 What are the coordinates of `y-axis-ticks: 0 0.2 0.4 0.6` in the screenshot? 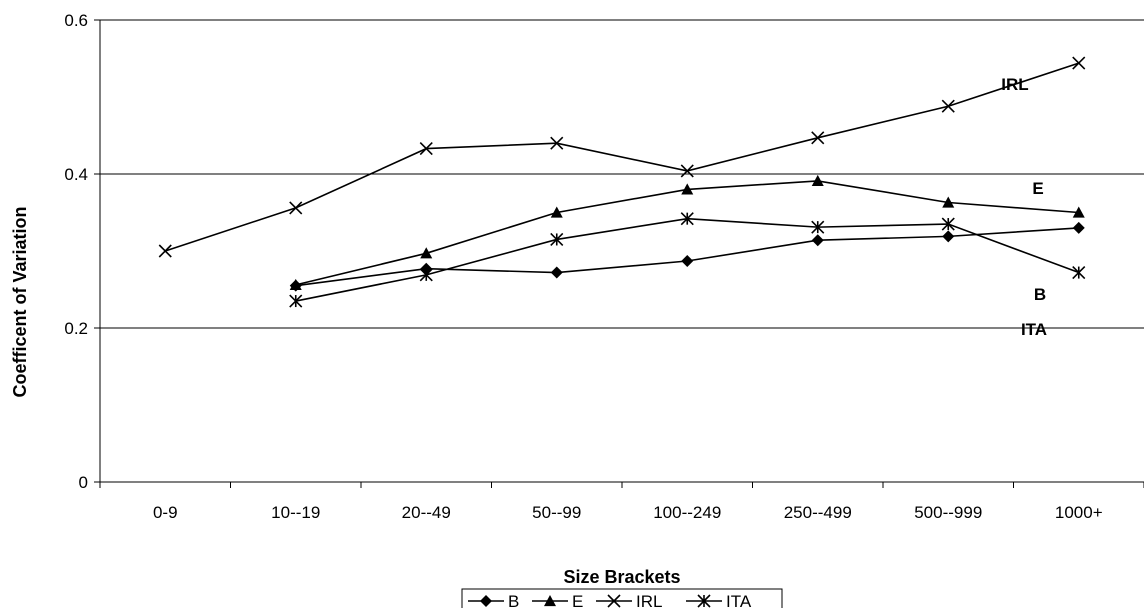 It's located at (82, 251).